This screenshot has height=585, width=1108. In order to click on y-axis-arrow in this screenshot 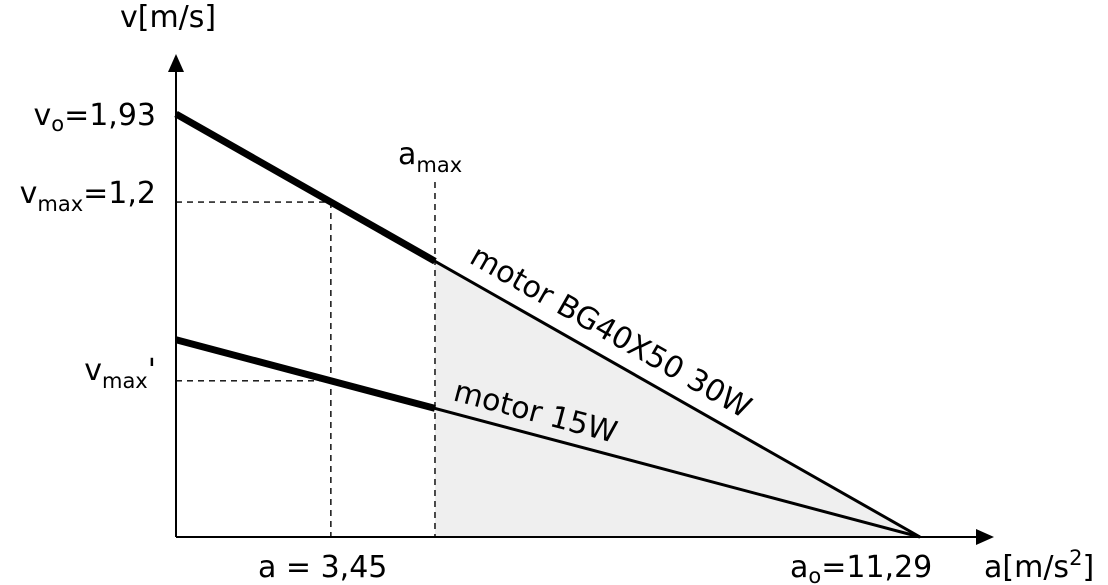, I will do `click(176, 63)`.